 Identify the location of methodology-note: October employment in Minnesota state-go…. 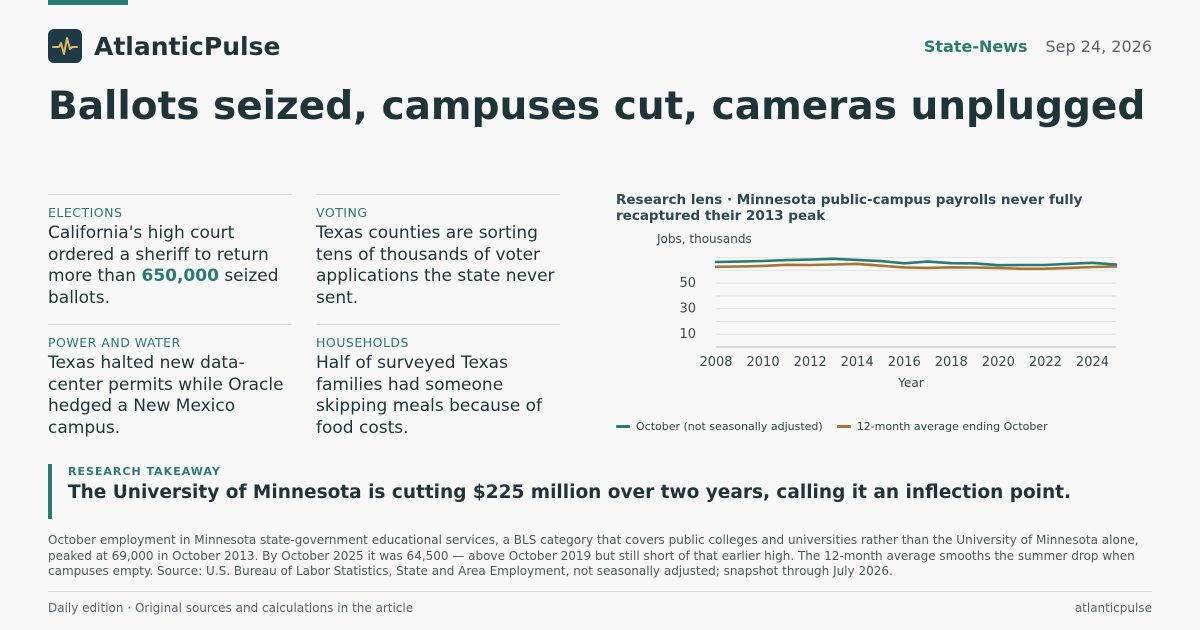
(593, 555).